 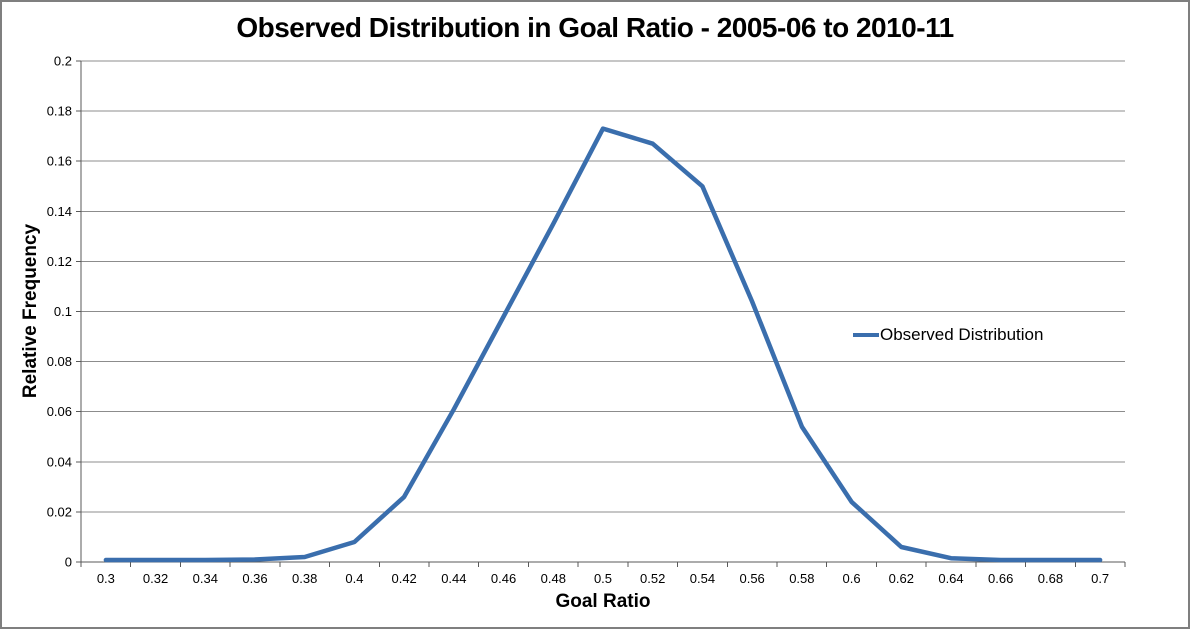 What do you see at coordinates (205, 578) in the screenshot?
I see `x-tick-label: 0.34` at bounding box center [205, 578].